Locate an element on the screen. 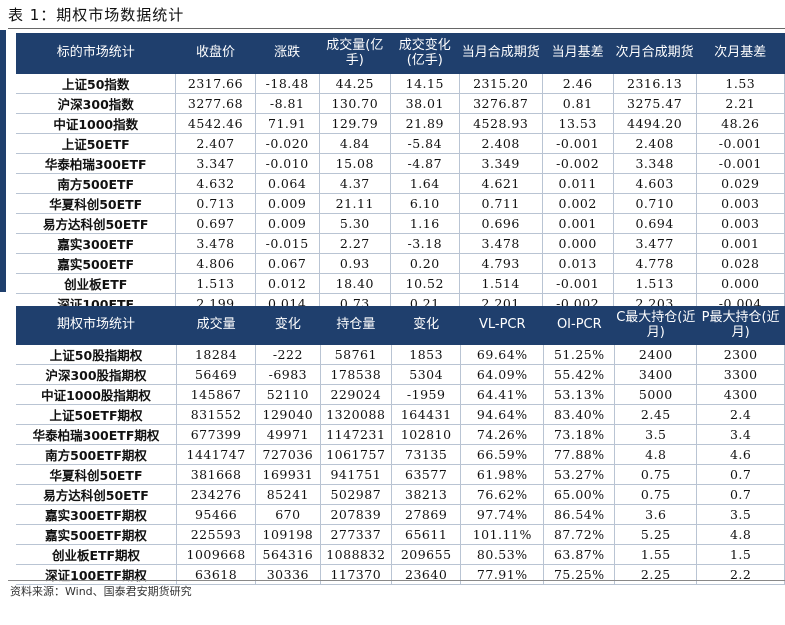 The width and height of the screenshot is (785, 625). table-cell: 3300 is located at coordinates (740, 374).